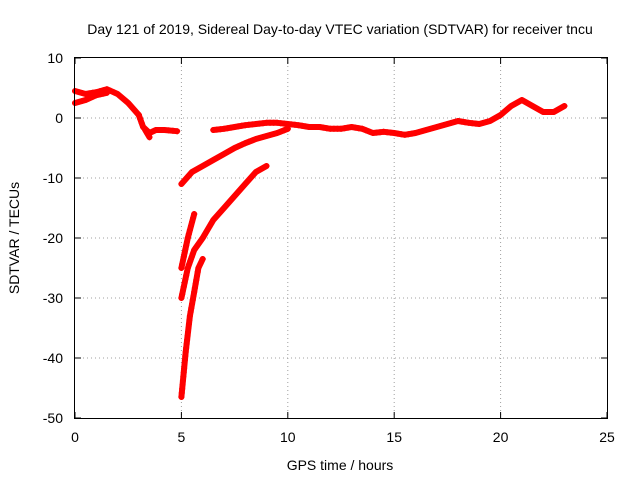 This screenshot has height=480, width=640. Describe the element at coordinates (53, 238) in the screenshot. I see `y-tick-label: -20` at that location.